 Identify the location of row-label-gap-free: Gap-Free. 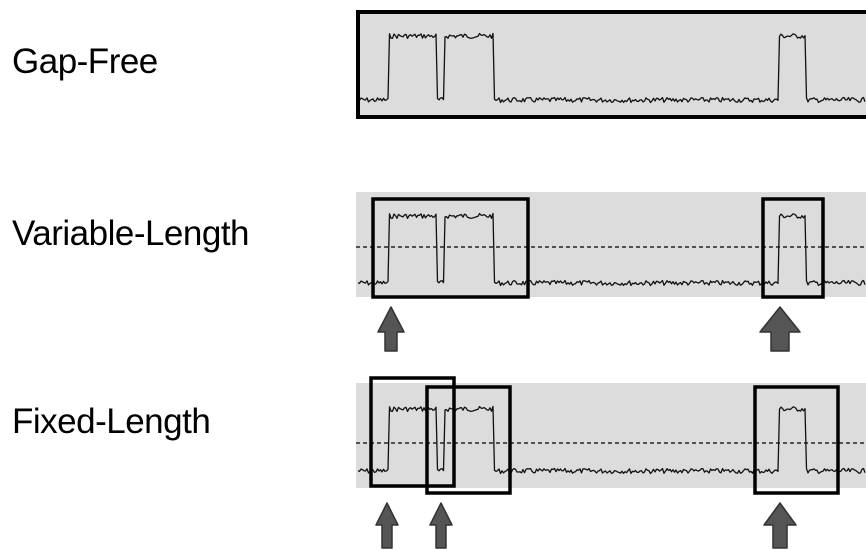
(85, 61).